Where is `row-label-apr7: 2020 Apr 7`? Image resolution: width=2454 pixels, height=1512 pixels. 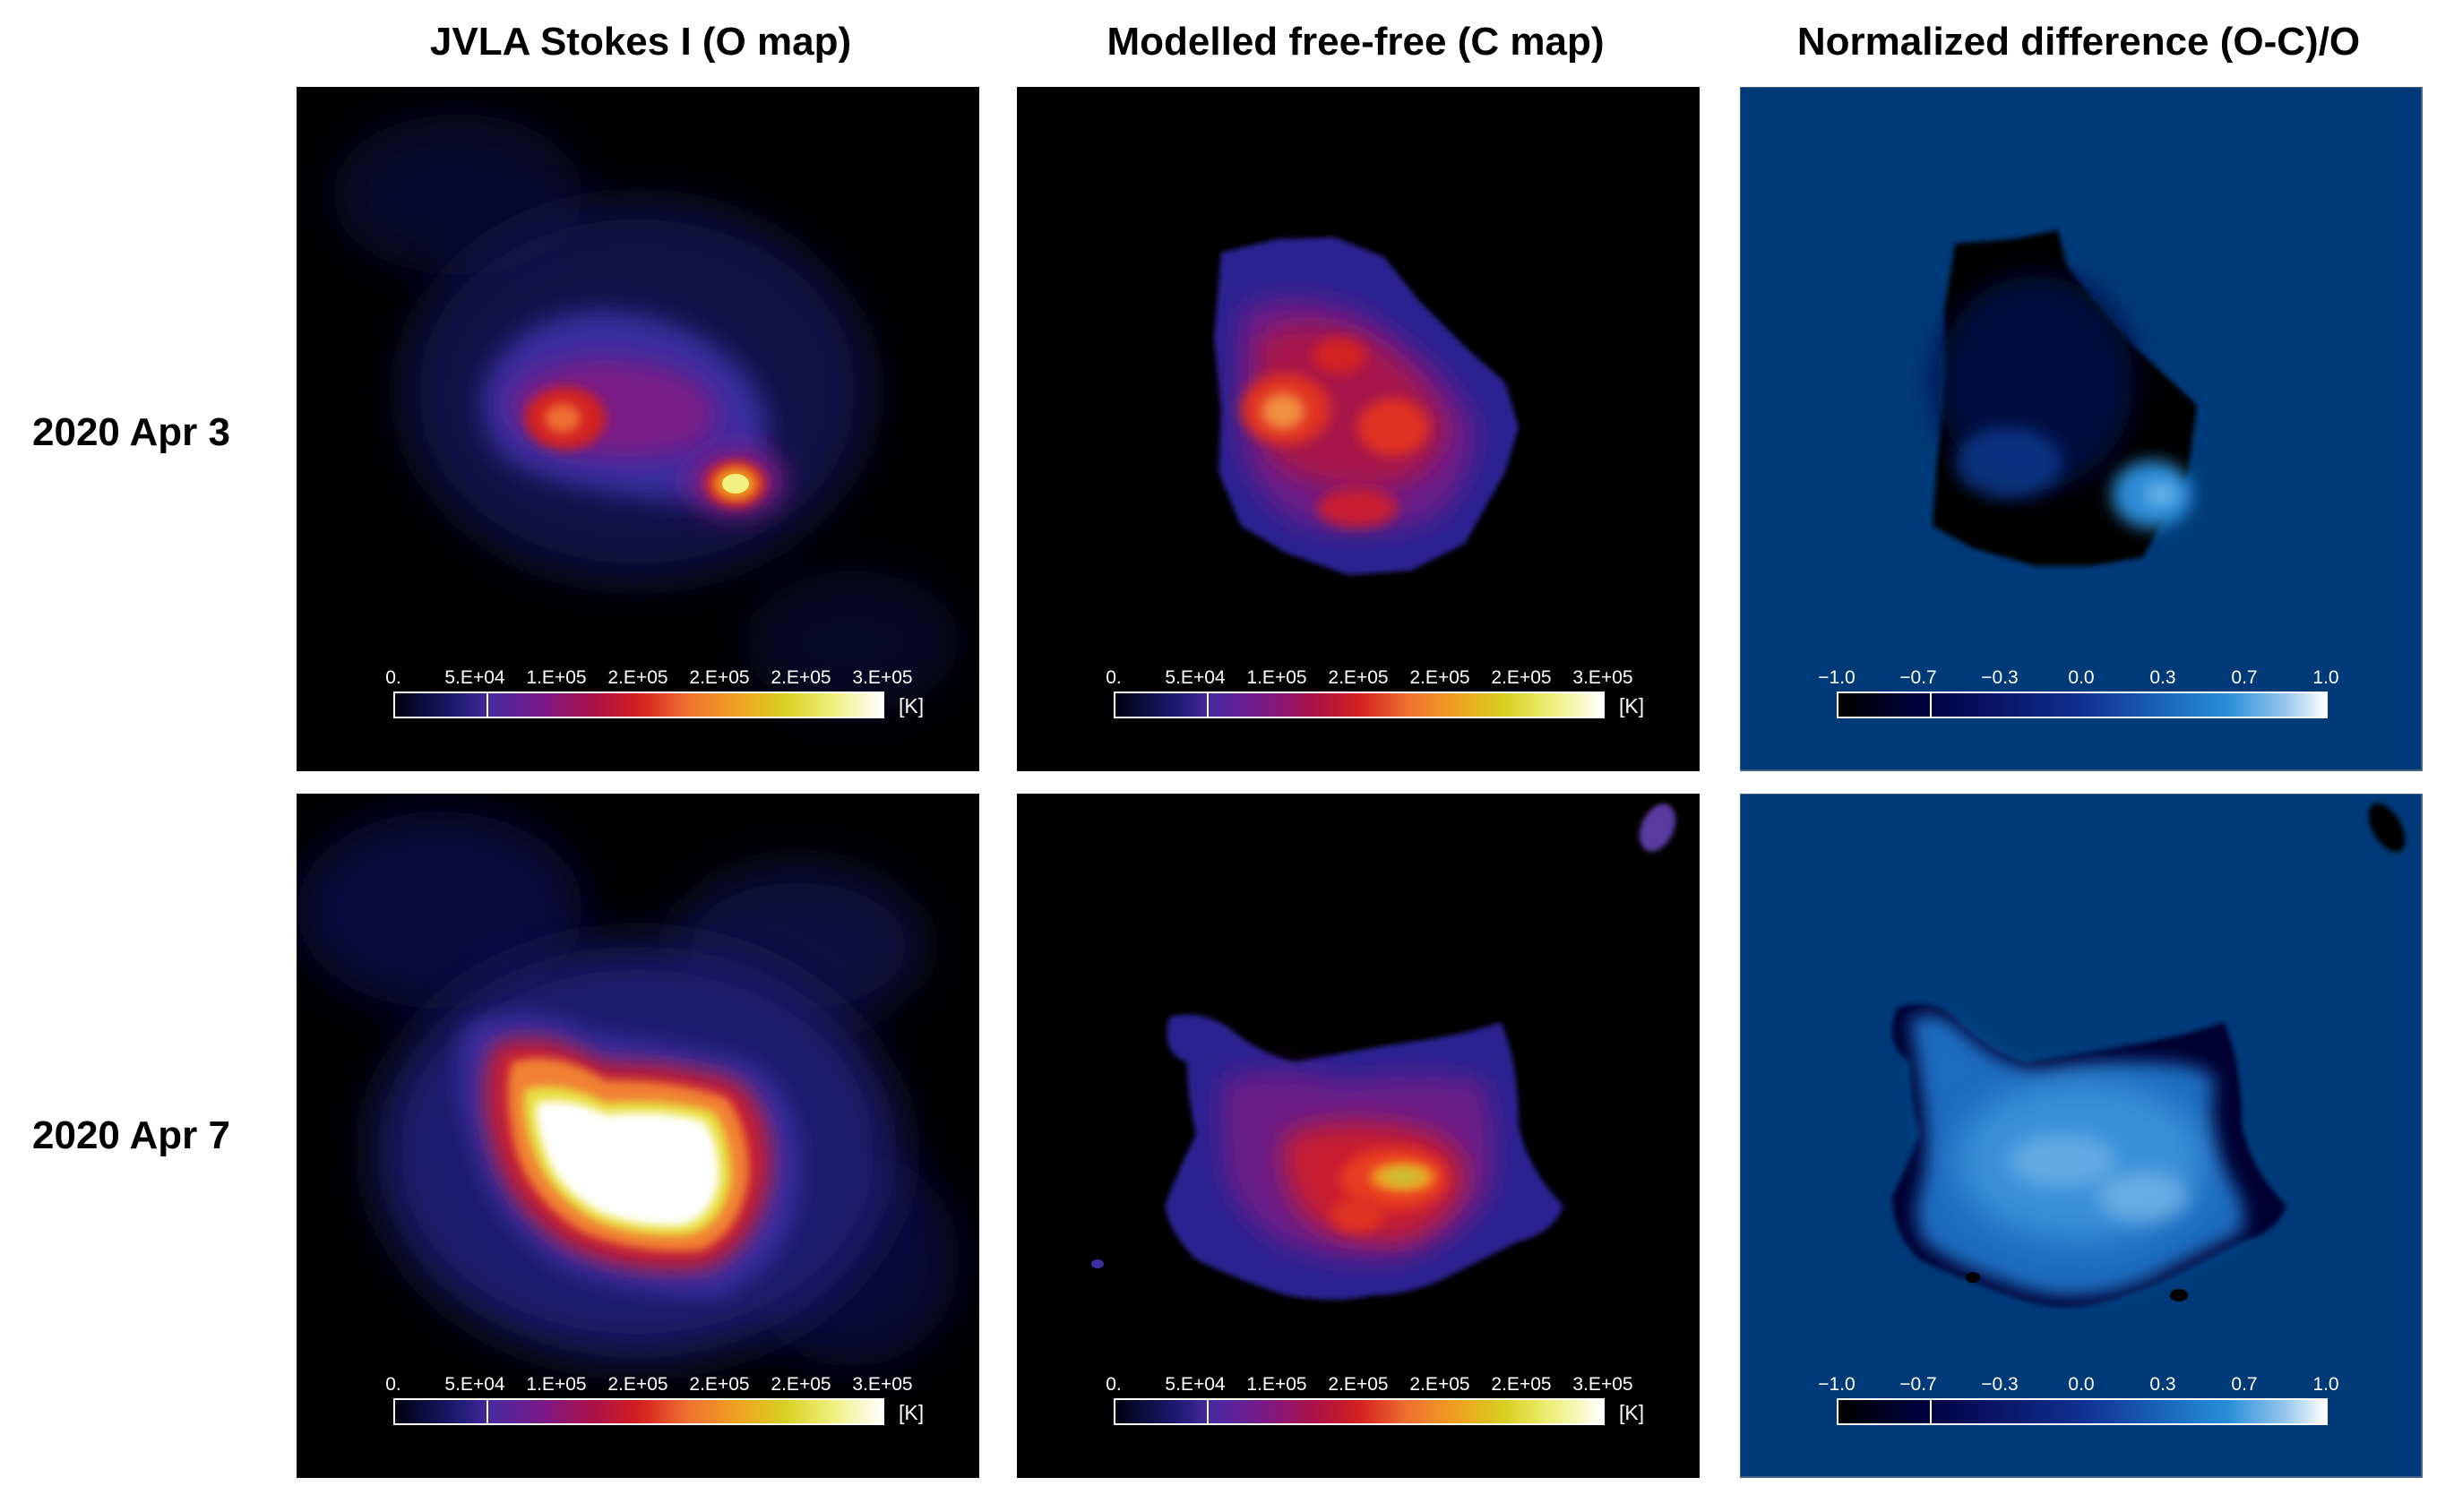
row-label-apr7: 2020 Apr 7 is located at coordinates (131, 1135).